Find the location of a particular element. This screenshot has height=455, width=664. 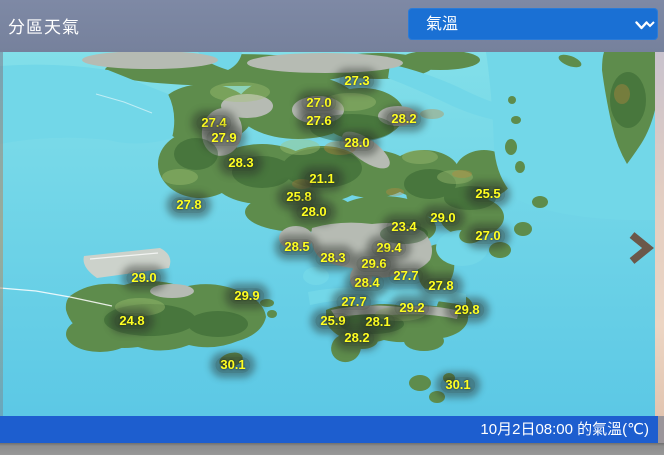

victoria-harbour is located at coordinates (387, 296).